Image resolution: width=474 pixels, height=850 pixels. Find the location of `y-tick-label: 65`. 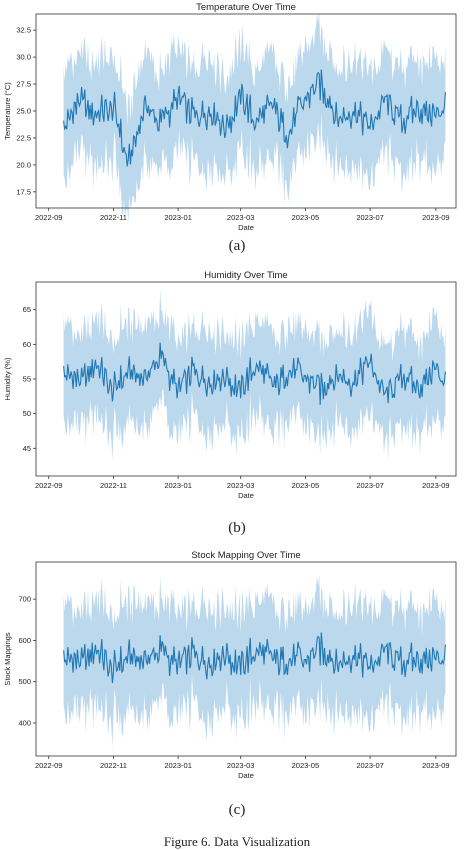

y-tick-label: 65 is located at coordinates (27, 309).